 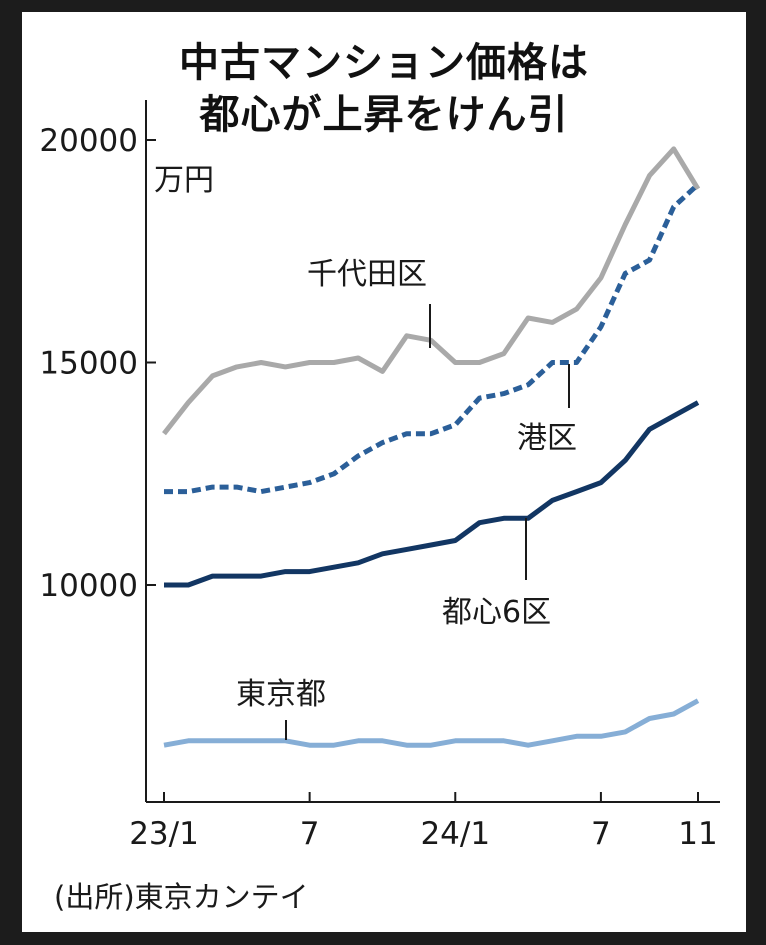 What do you see at coordinates (384, 115) in the screenshot?
I see `chart-title-line2: 都心が上昇をけん引` at bounding box center [384, 115].